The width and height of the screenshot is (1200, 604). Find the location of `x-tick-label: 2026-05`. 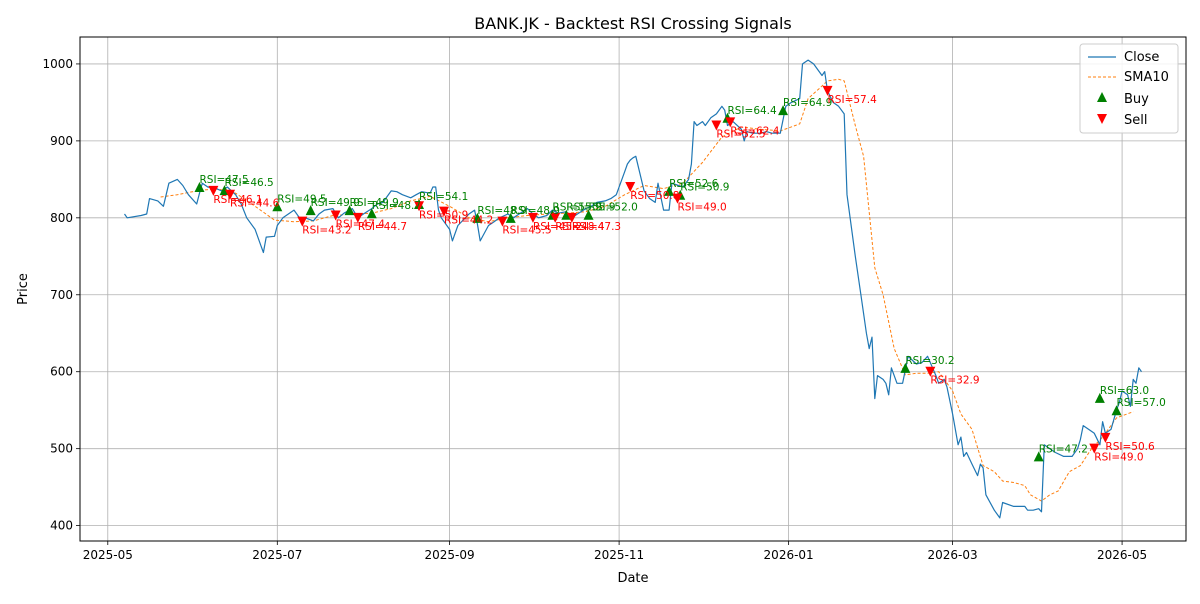

x-tick-label: 2026-05 is located at coordinates (1122, 555).